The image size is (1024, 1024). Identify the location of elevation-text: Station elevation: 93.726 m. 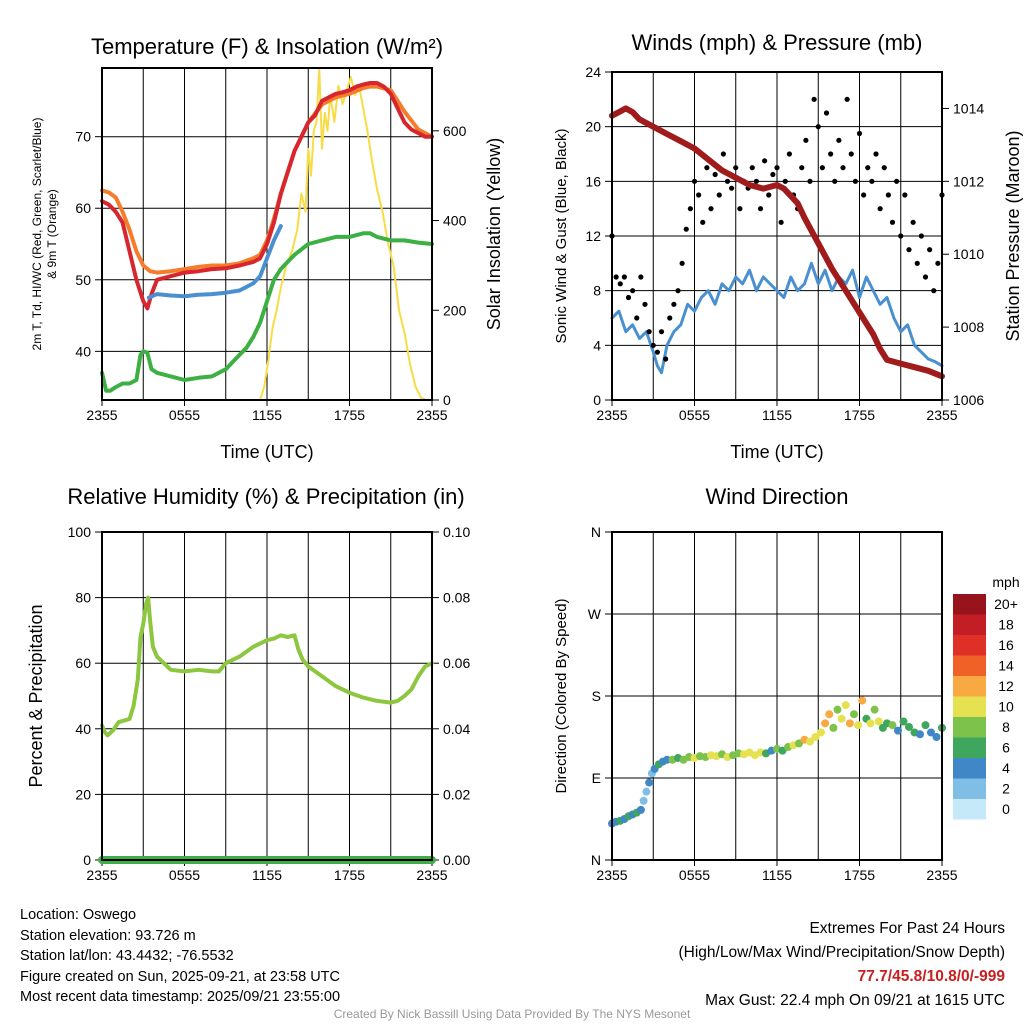
(108, 935).